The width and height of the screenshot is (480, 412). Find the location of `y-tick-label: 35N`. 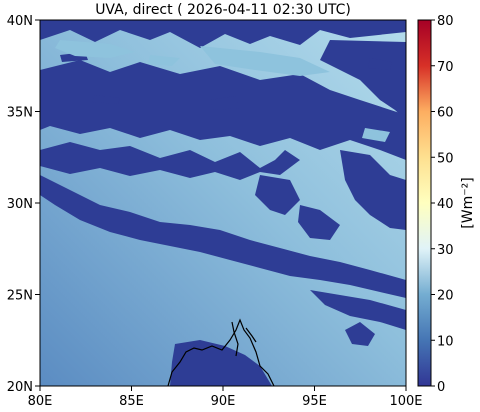

y-tick-label: 35N is located at coordinates (20, 113).